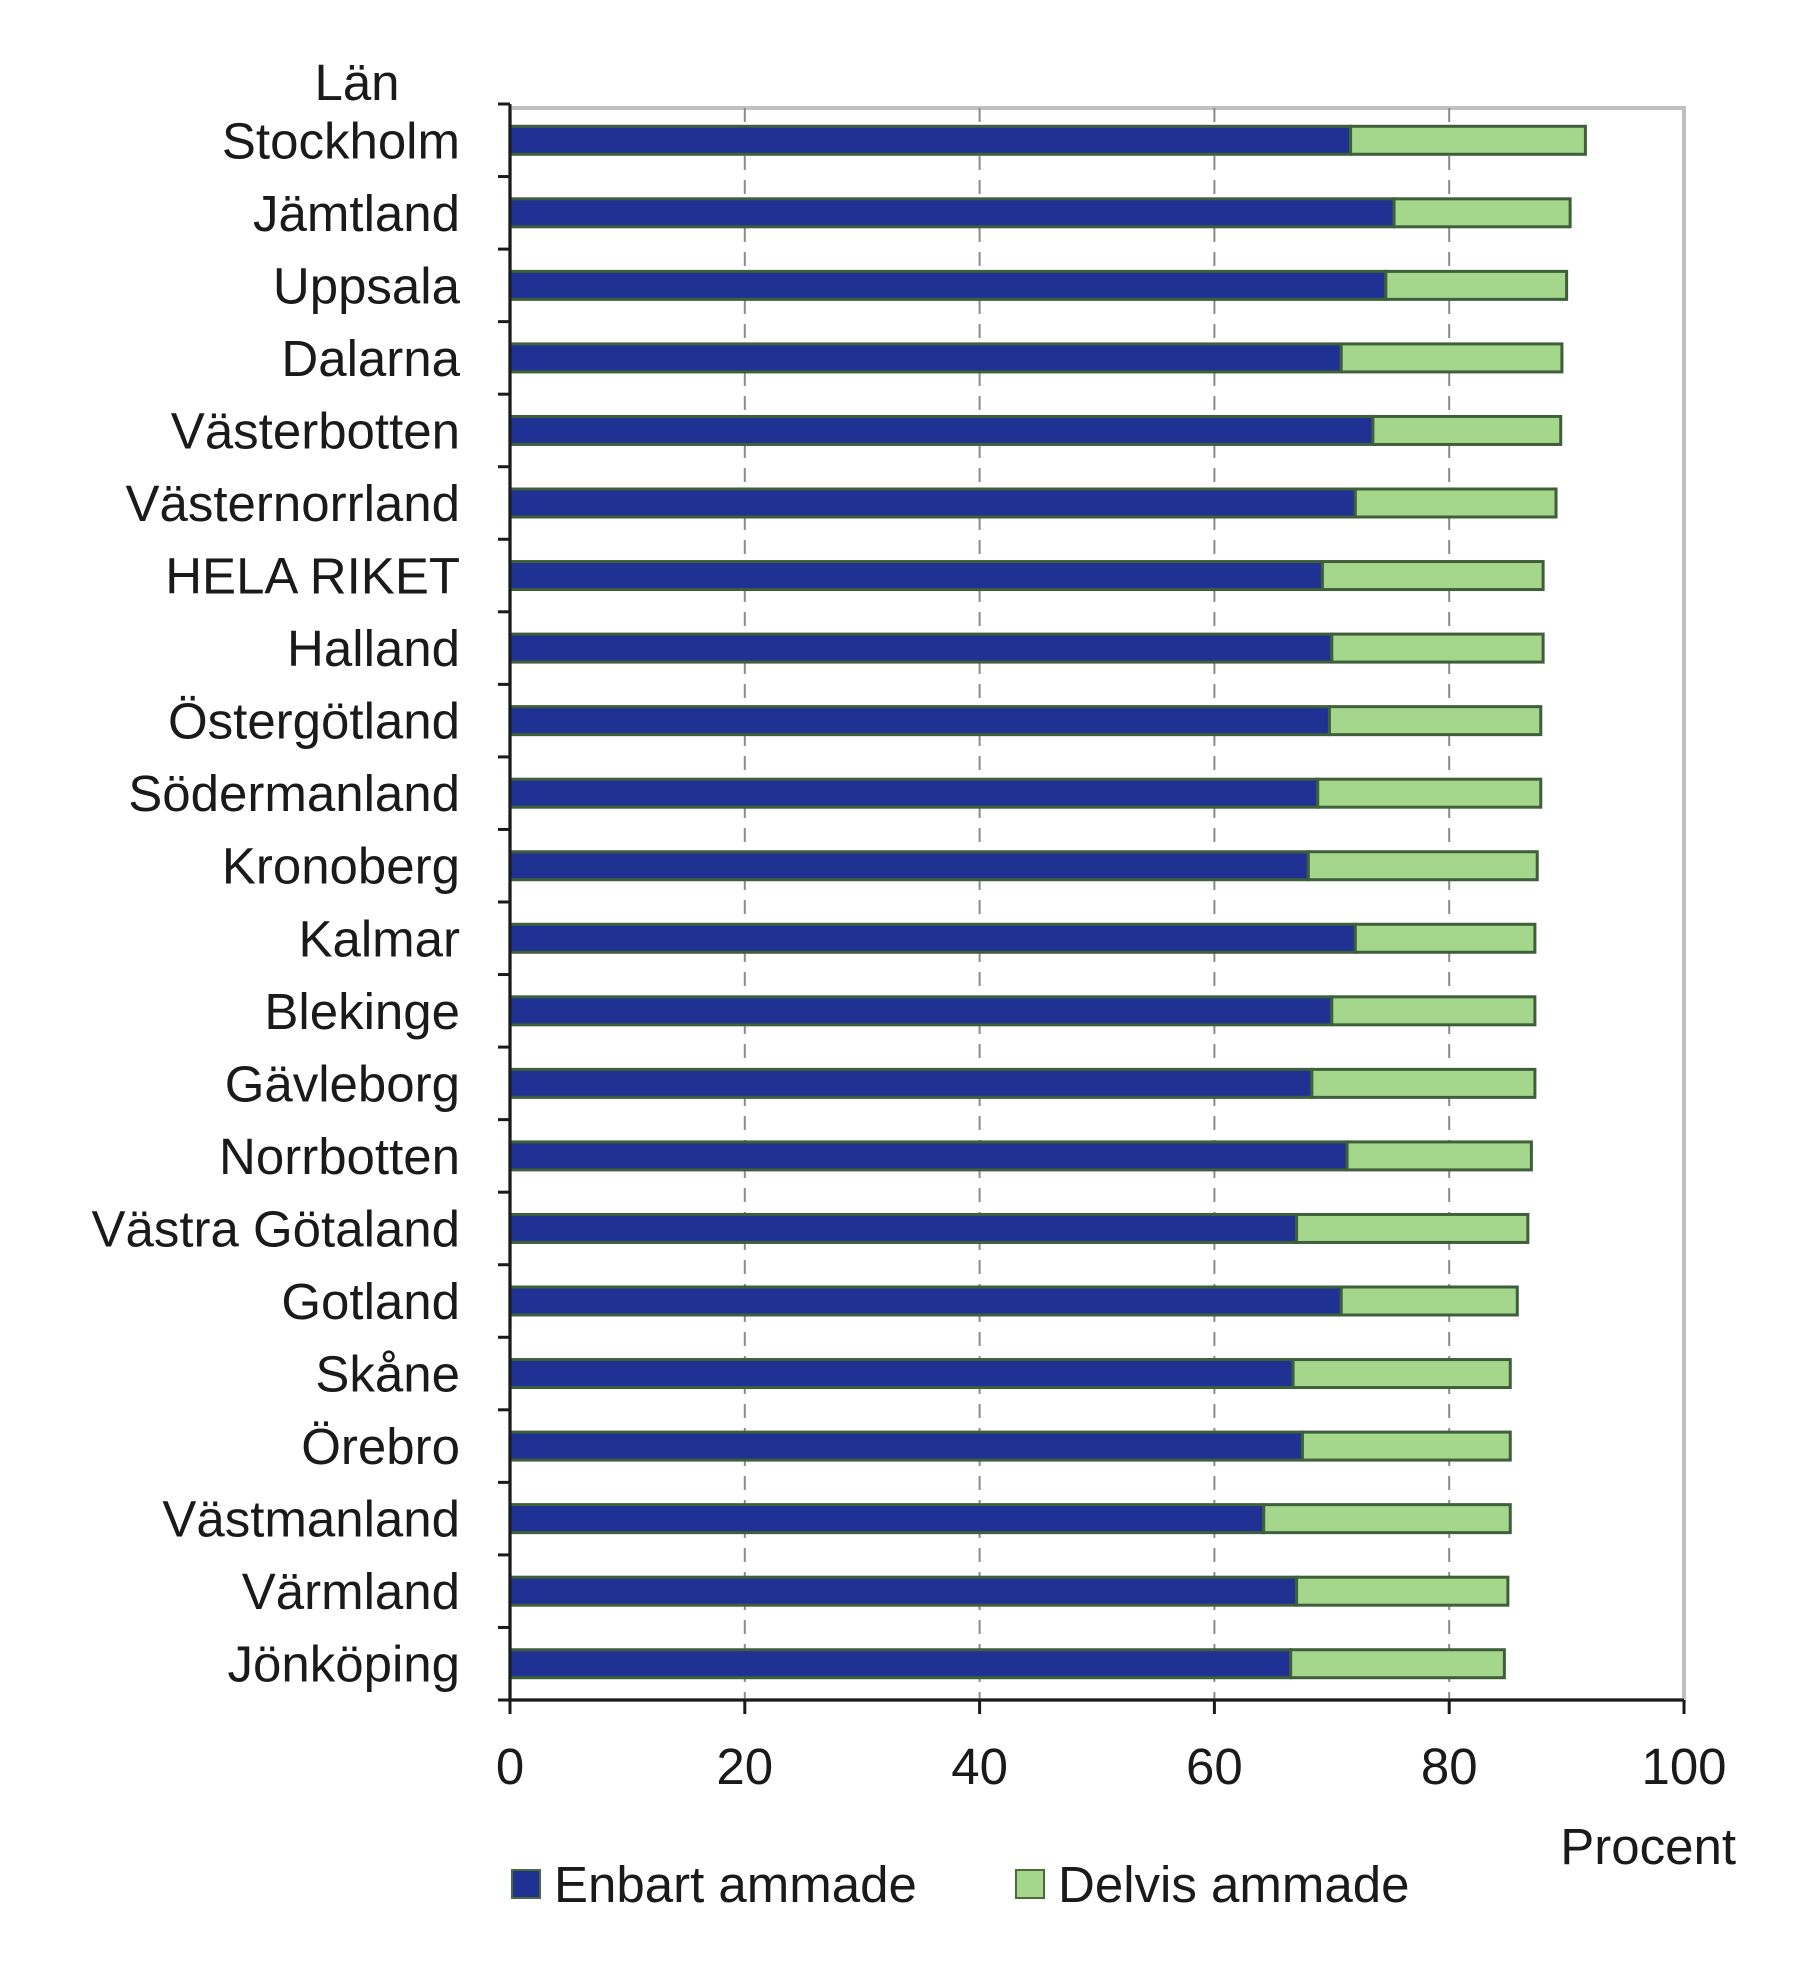 The height and width of the screenshot is (1983, 1803). I want to click on category-label: Norrbotten, so click(339, 1156).